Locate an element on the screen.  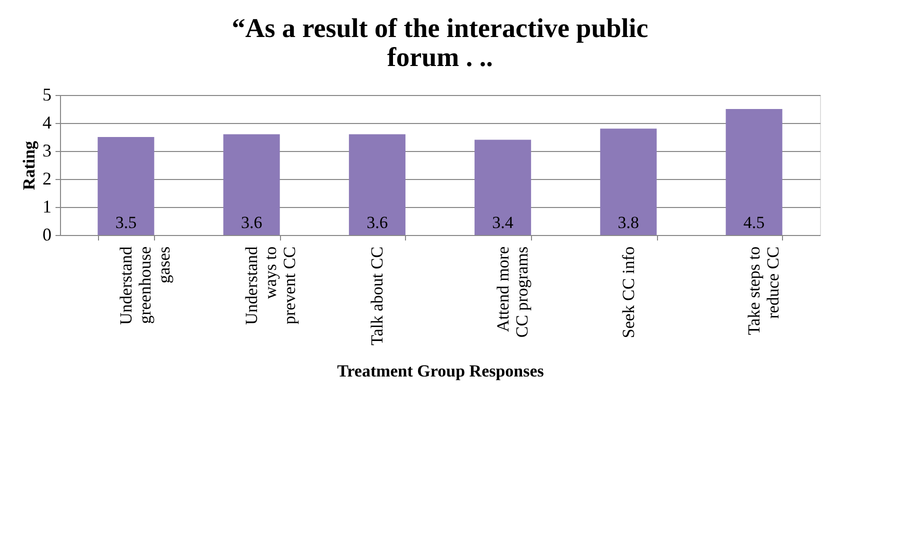
x-tick-label: Talk about CC is located at coordinates (377, 296).